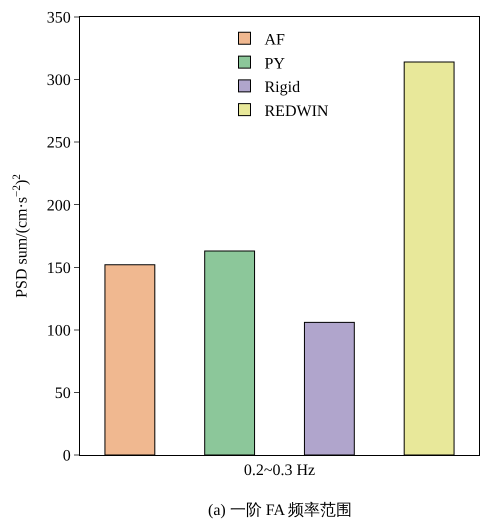  I want to click on text: (a) 一阶 FA 频率范围, so click(280, 510).